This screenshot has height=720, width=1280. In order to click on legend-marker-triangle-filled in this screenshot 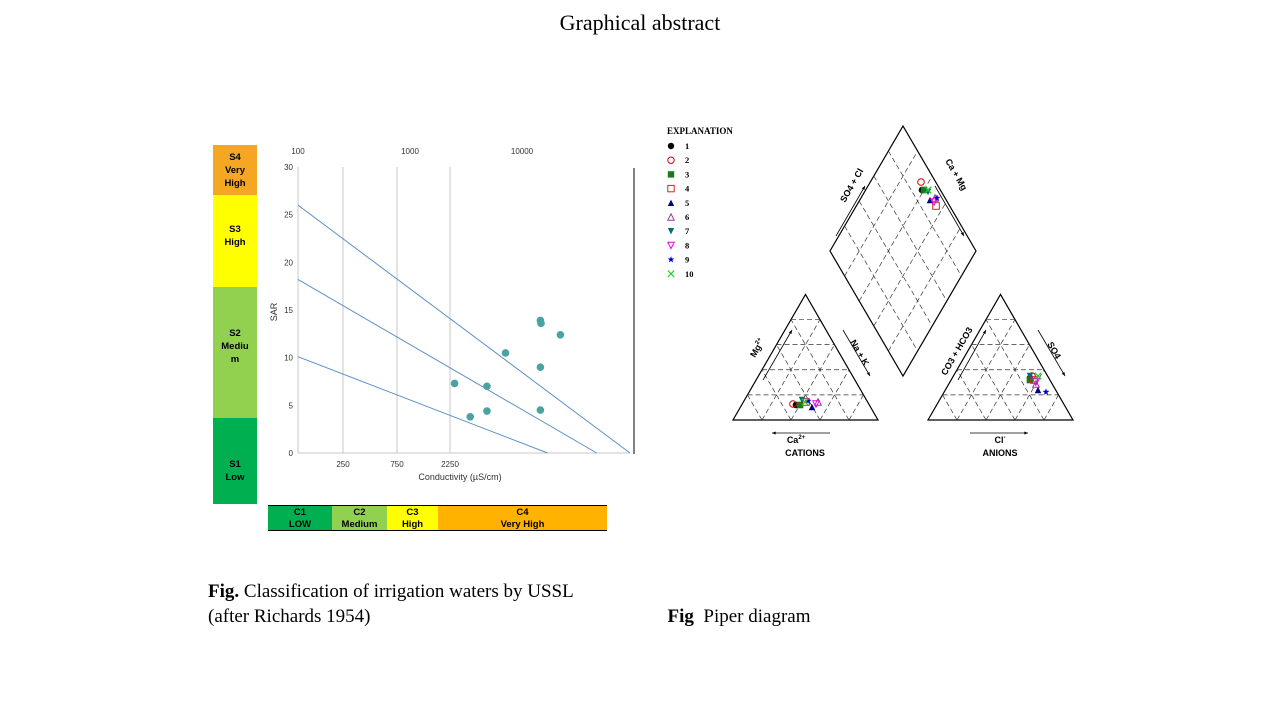, I will do `click(671, 202)`.